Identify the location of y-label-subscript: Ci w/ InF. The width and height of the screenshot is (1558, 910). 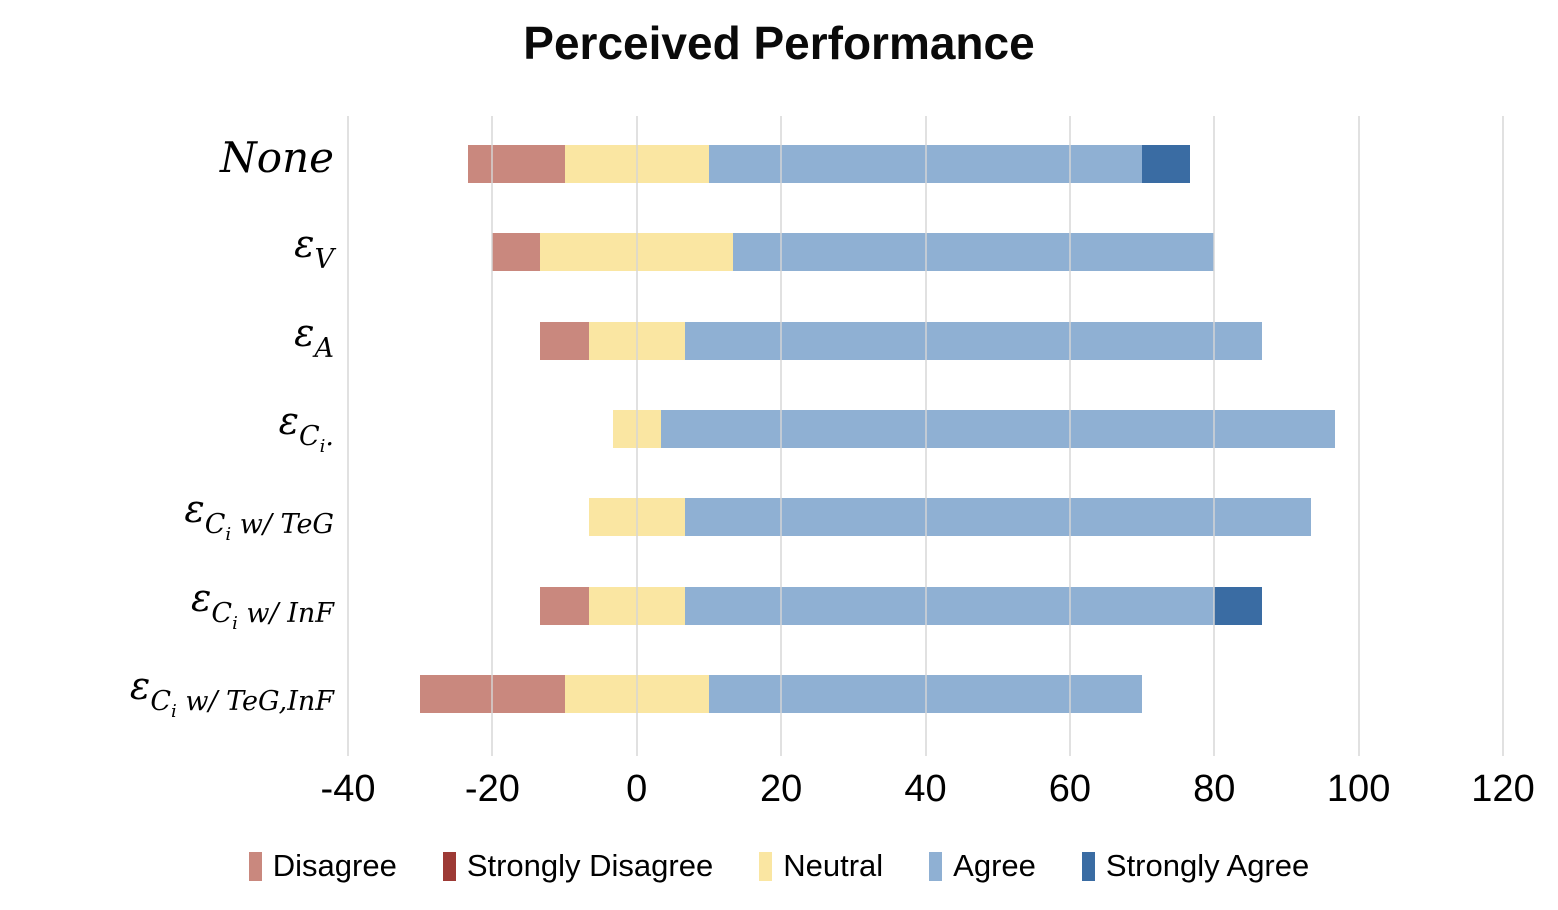
(272, 615).